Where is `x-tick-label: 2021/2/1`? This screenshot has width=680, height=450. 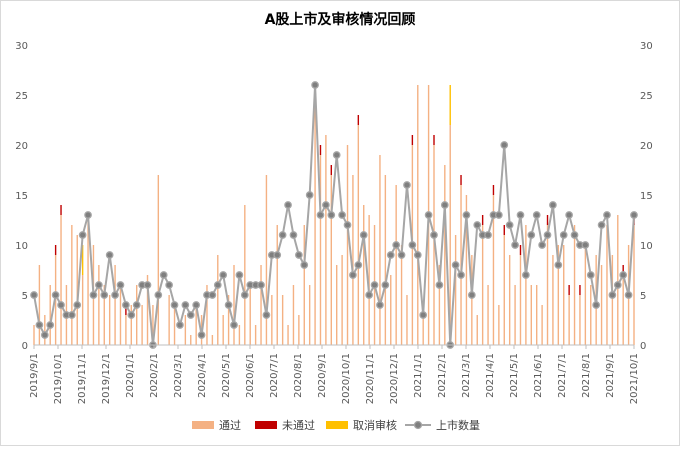 x-tick-label: 2021/2/1 is located at coordinates (442, 375).